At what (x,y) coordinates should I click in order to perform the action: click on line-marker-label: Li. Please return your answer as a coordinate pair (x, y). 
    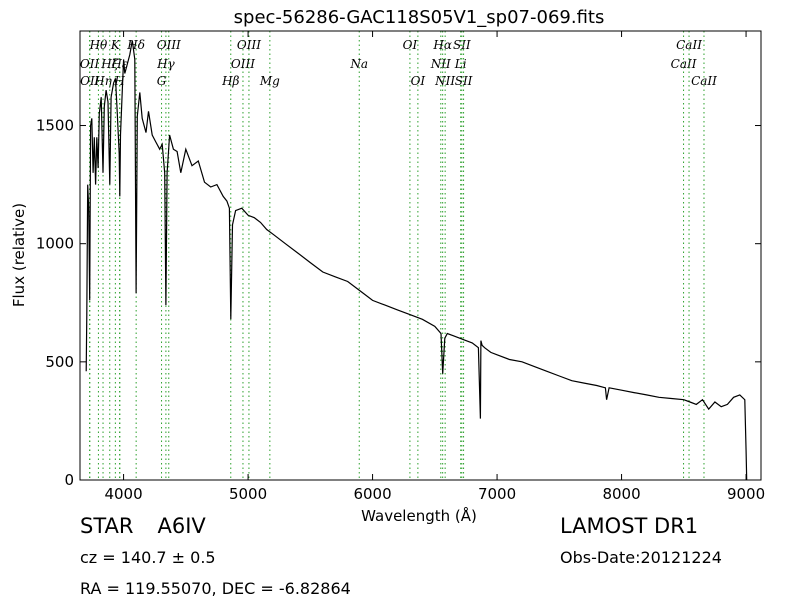
    Looking at the image, I should click on (460, 64).